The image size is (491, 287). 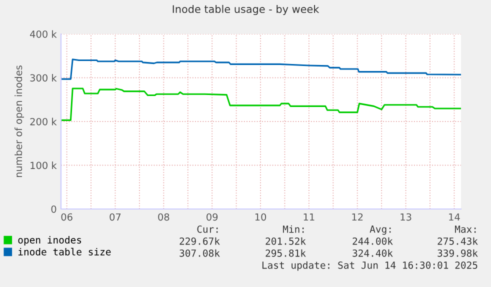 What do you see at coordinates (200, 253) in the screenshot?
I see `text: 307.08k` at bounding box center [200, 253].